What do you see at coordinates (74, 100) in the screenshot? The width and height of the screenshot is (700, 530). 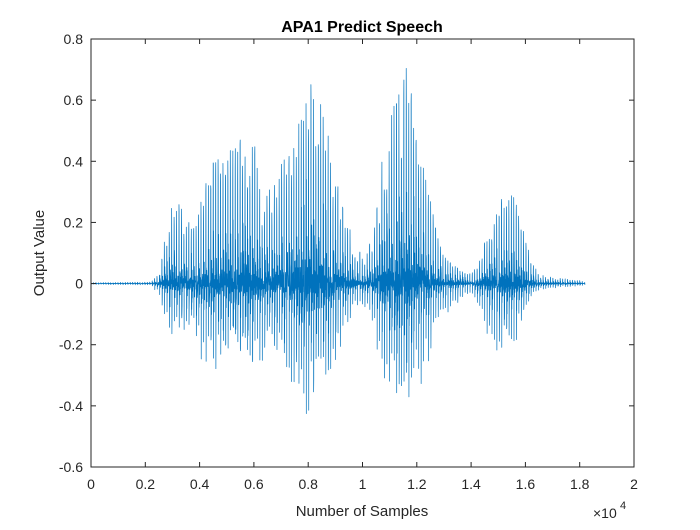 I see `y-tick-label: 0.6` at bounding box center [74, 100].